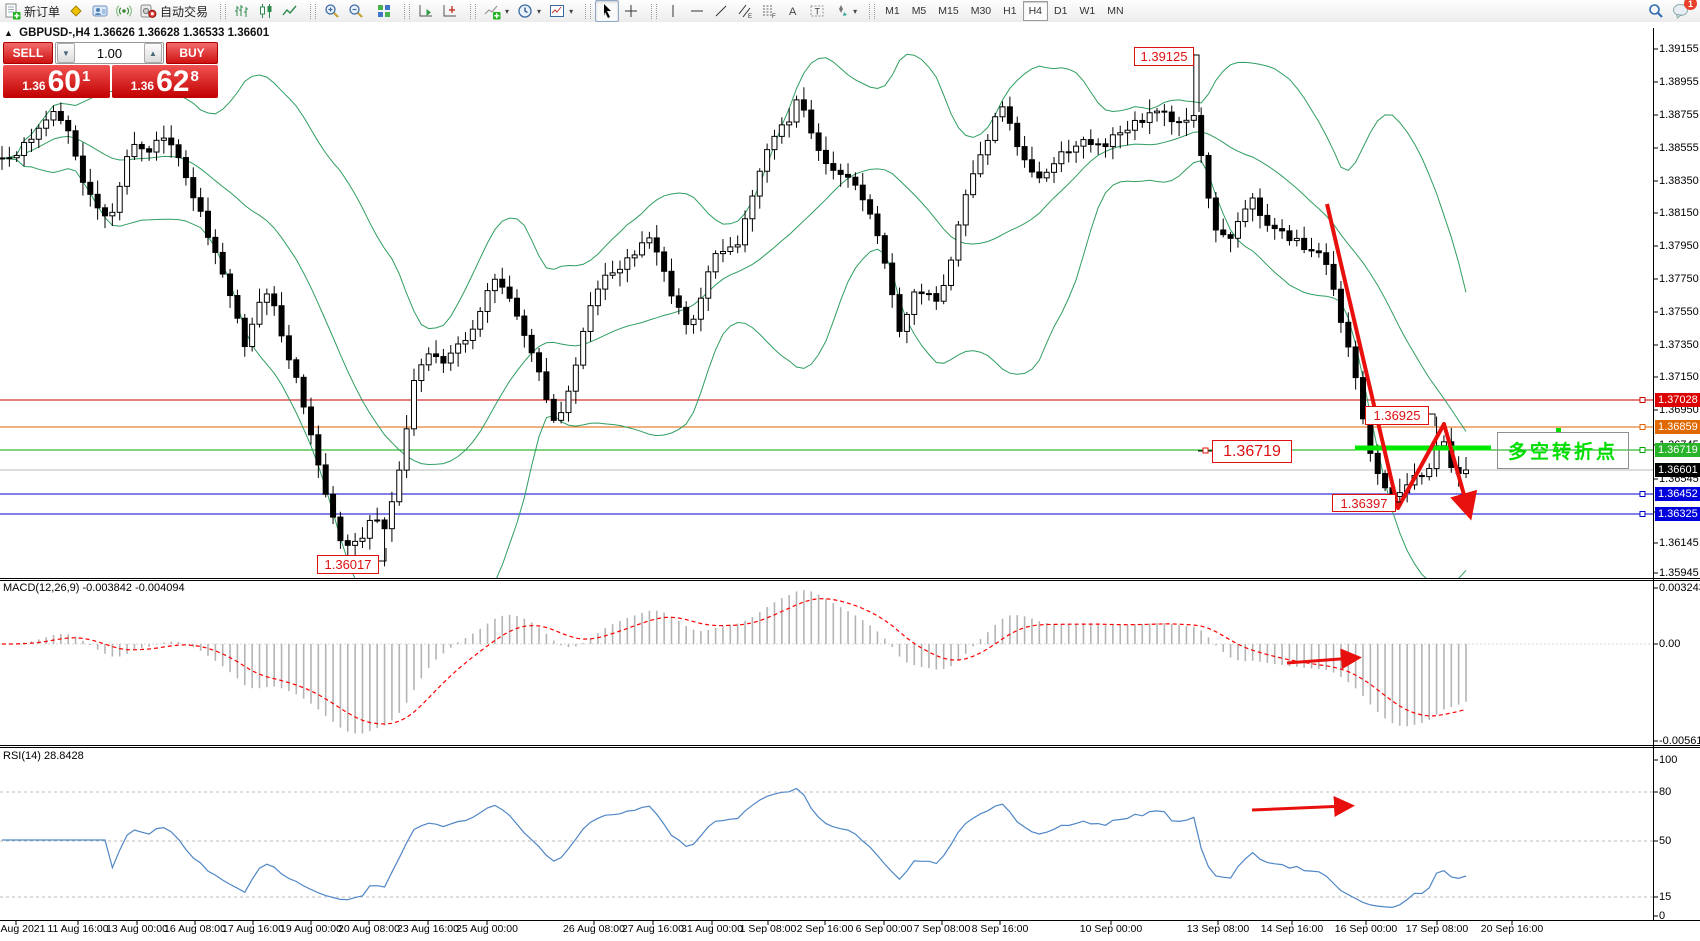  I want to click on vertical-line-button, so click(673, 11).